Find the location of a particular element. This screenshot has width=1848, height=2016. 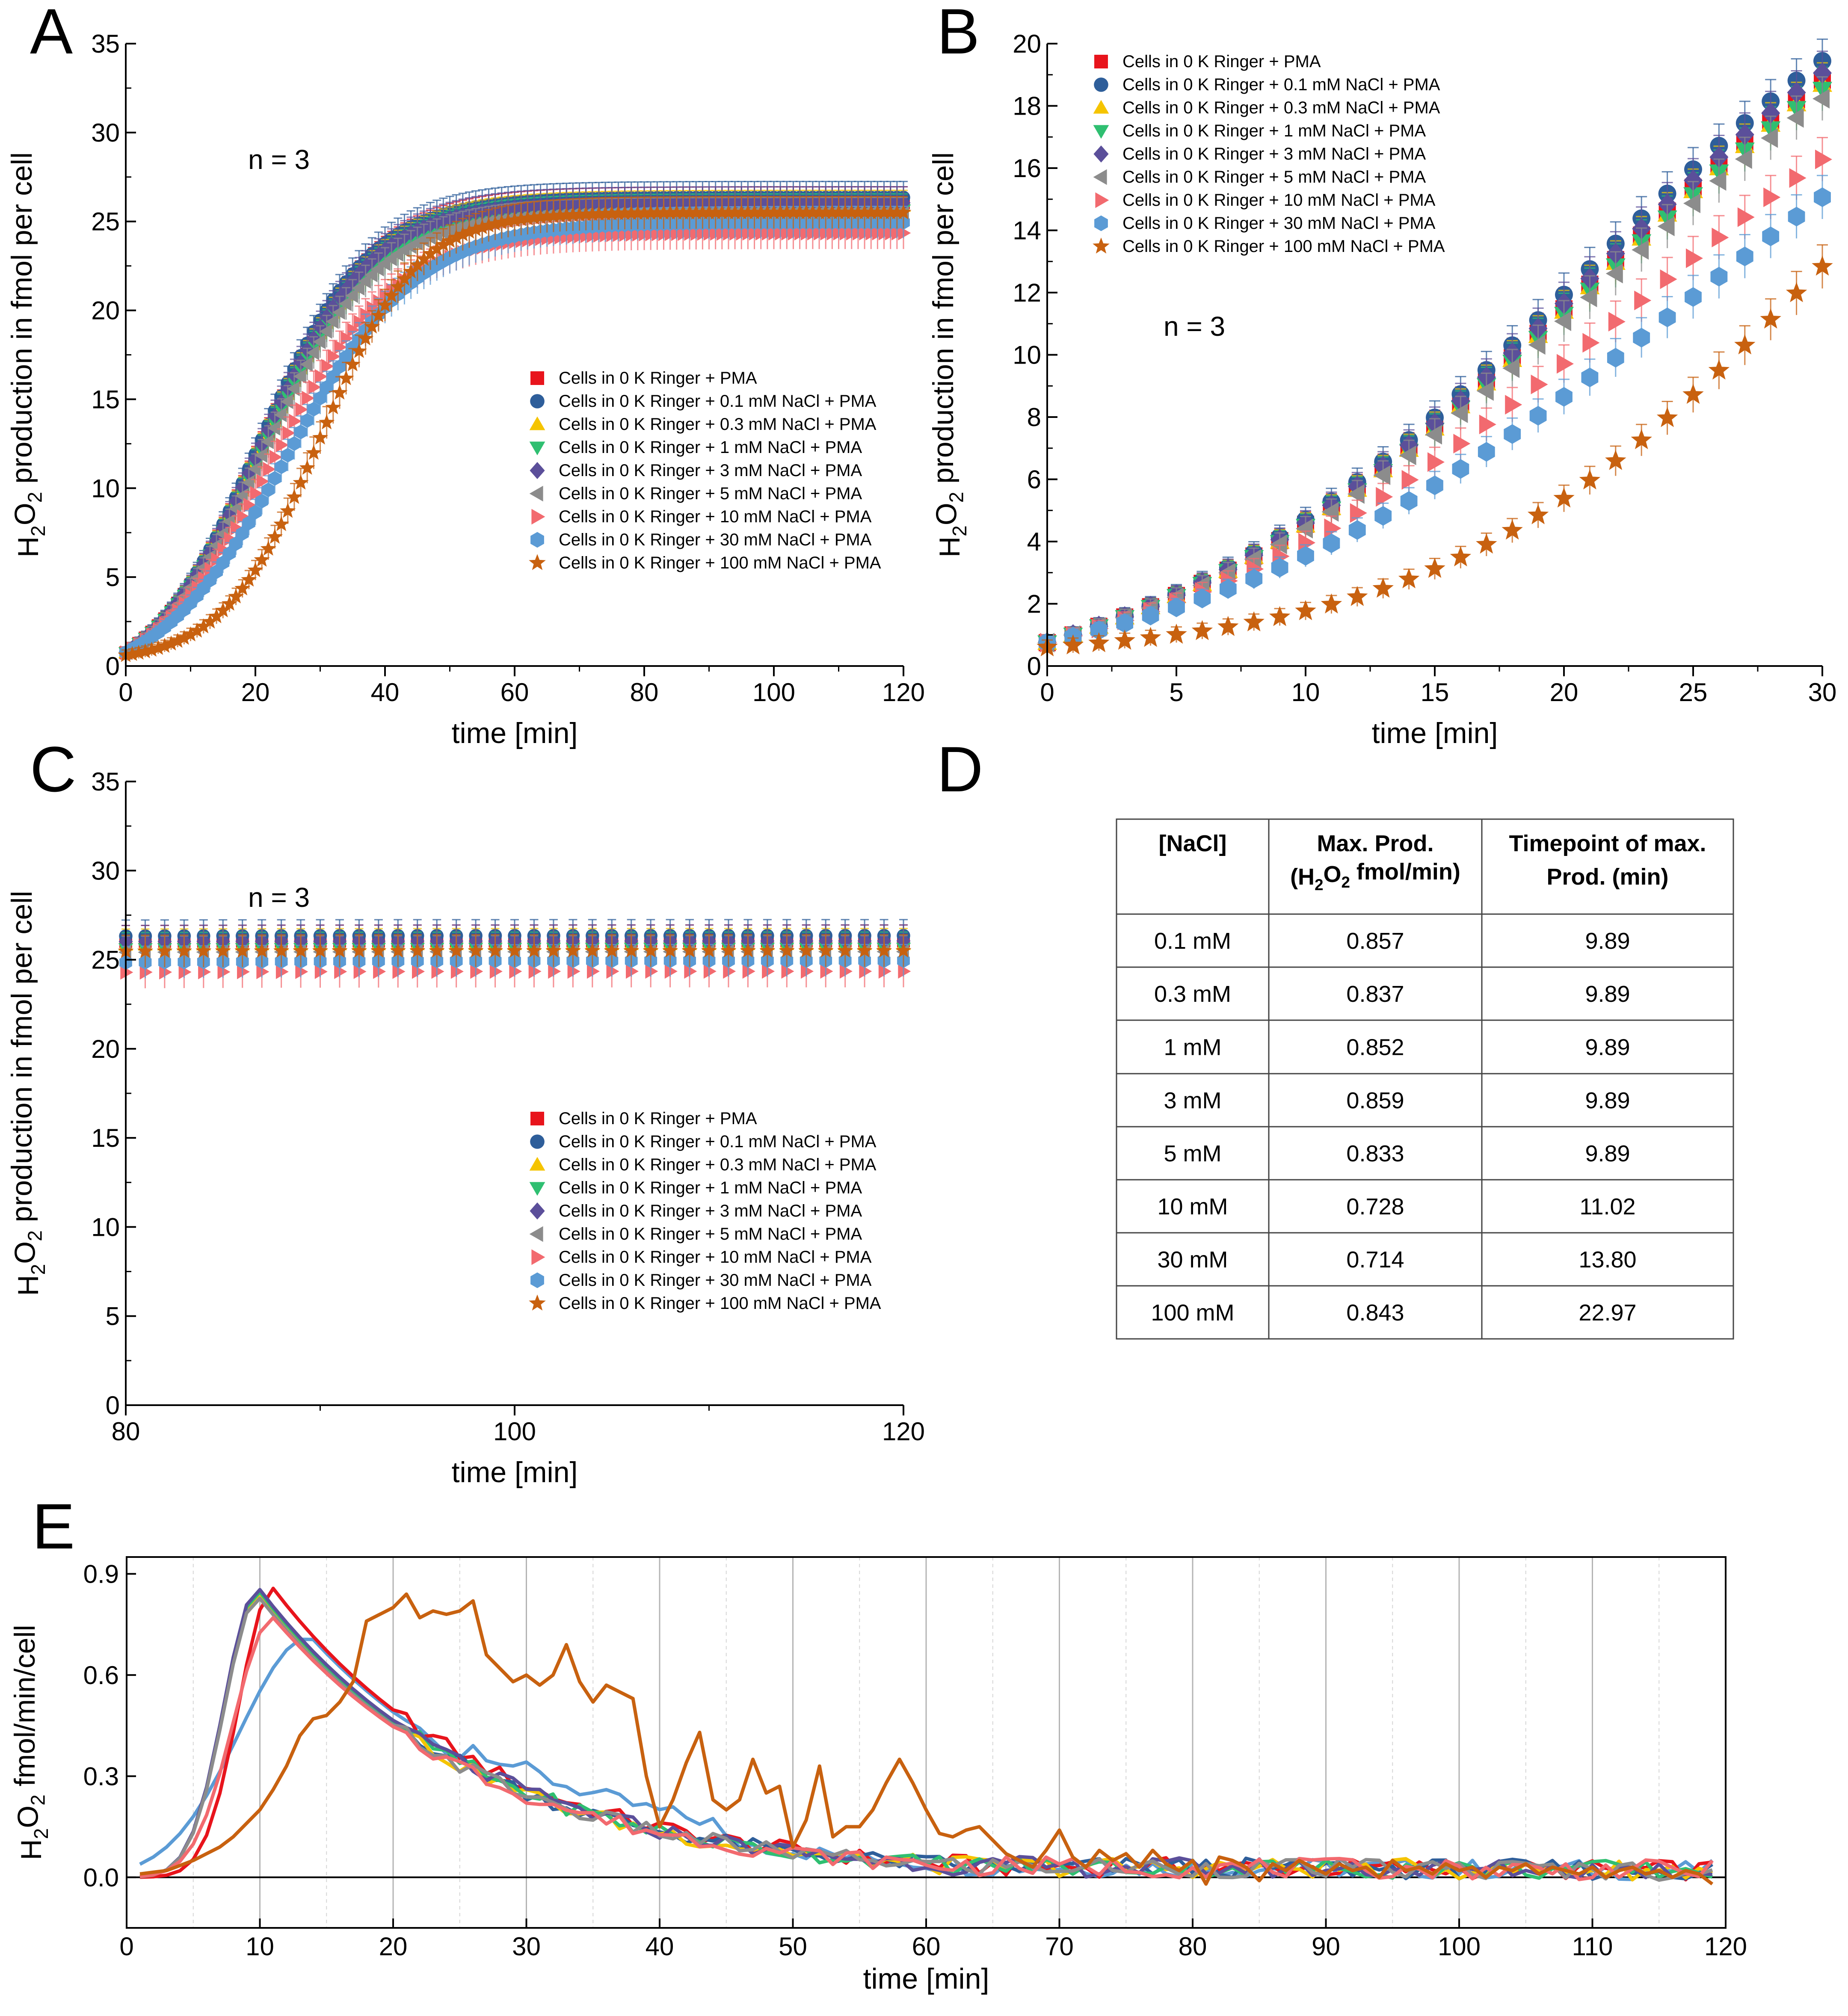

legend-item-pma: Cells in 0 K Ringer + PMA is located at coordinates (643, 378).